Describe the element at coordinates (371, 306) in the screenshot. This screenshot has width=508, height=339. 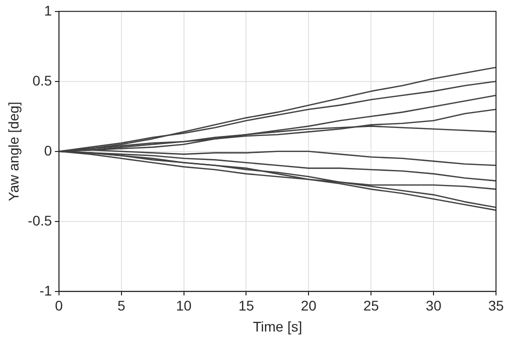
I see `x-tick-label: 25` at that location.